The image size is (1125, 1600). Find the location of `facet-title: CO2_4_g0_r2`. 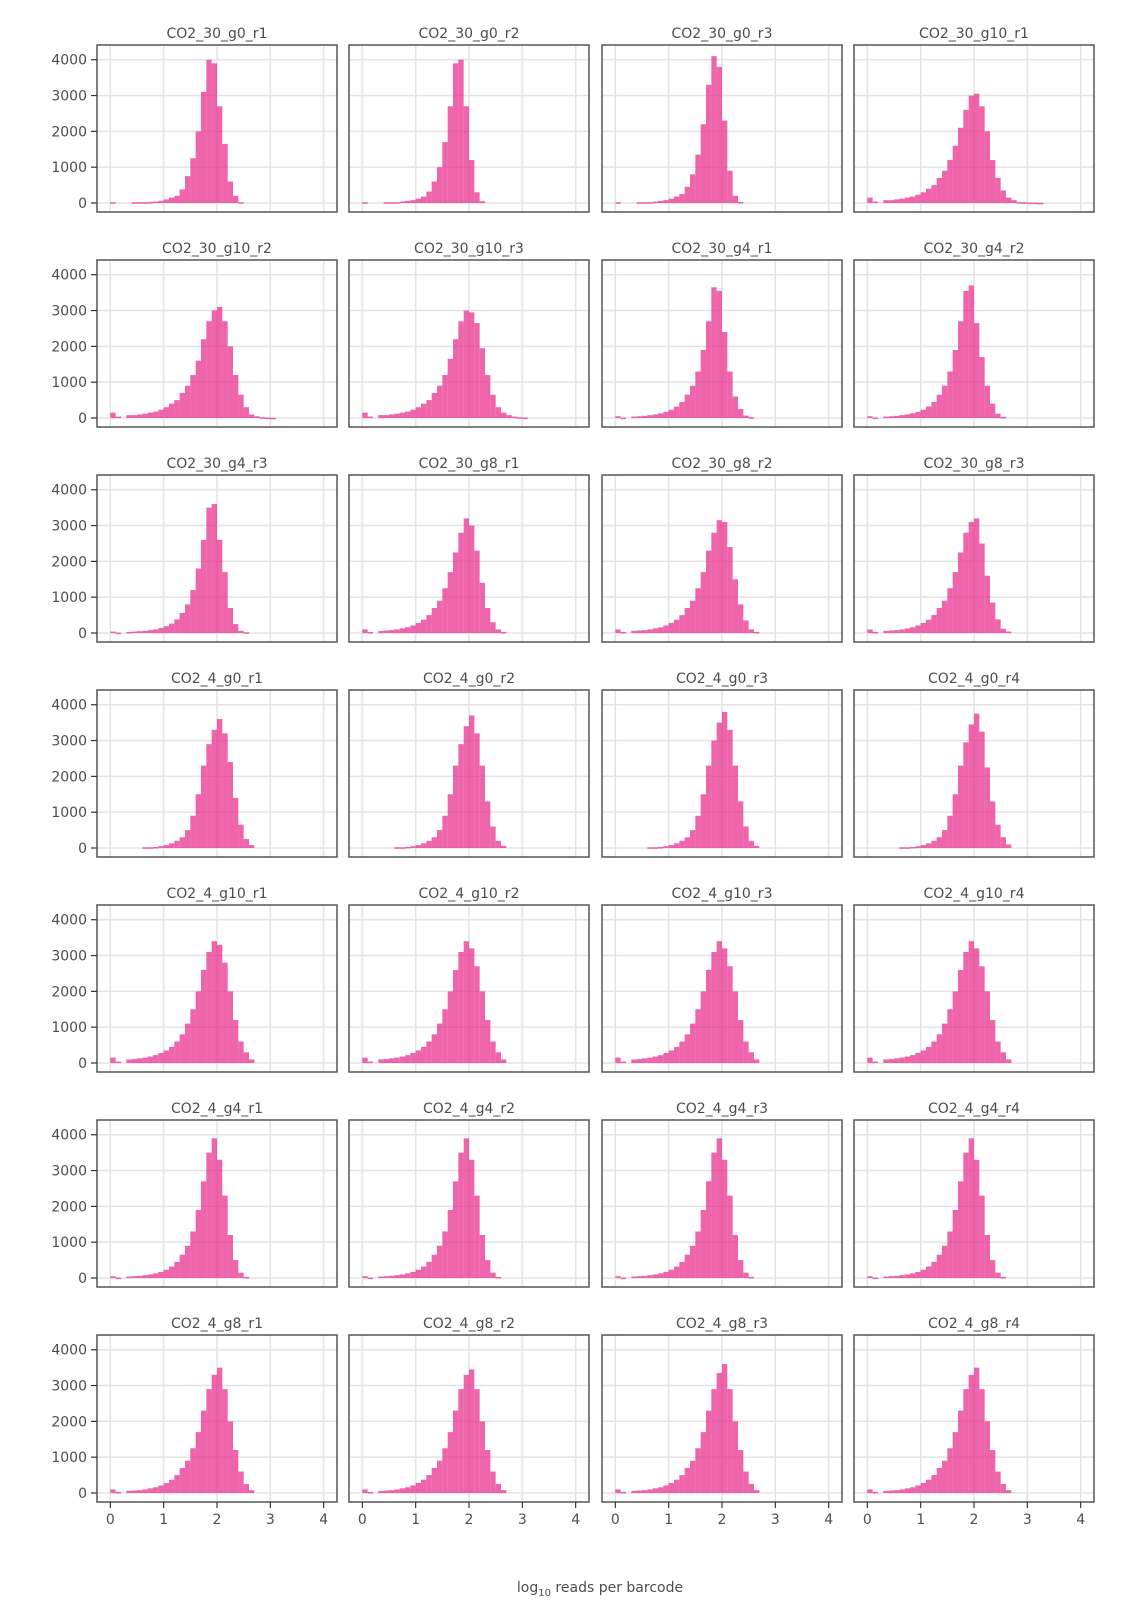

facet-title: CO2_4_g0_r2 is located at coordinates (469, 679).